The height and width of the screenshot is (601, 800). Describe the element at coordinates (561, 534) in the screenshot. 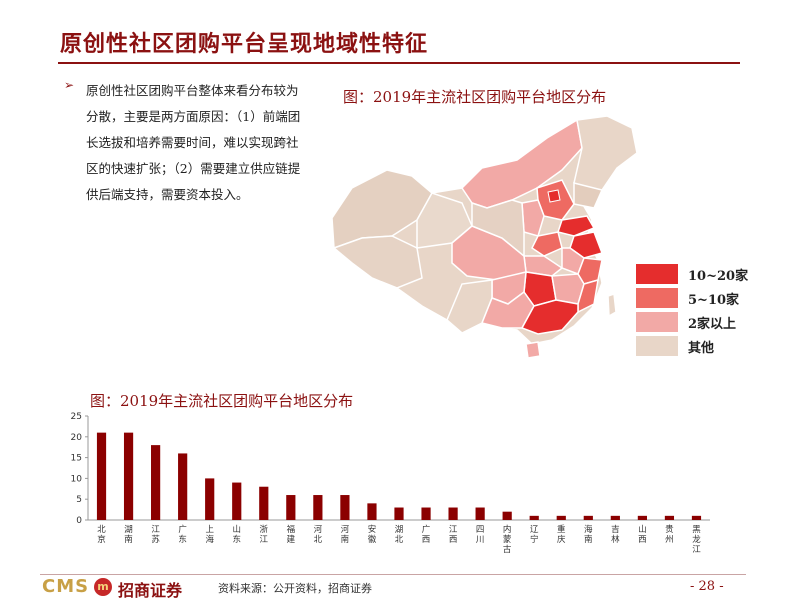

I see `x-tick-label: 重庆` at that location.